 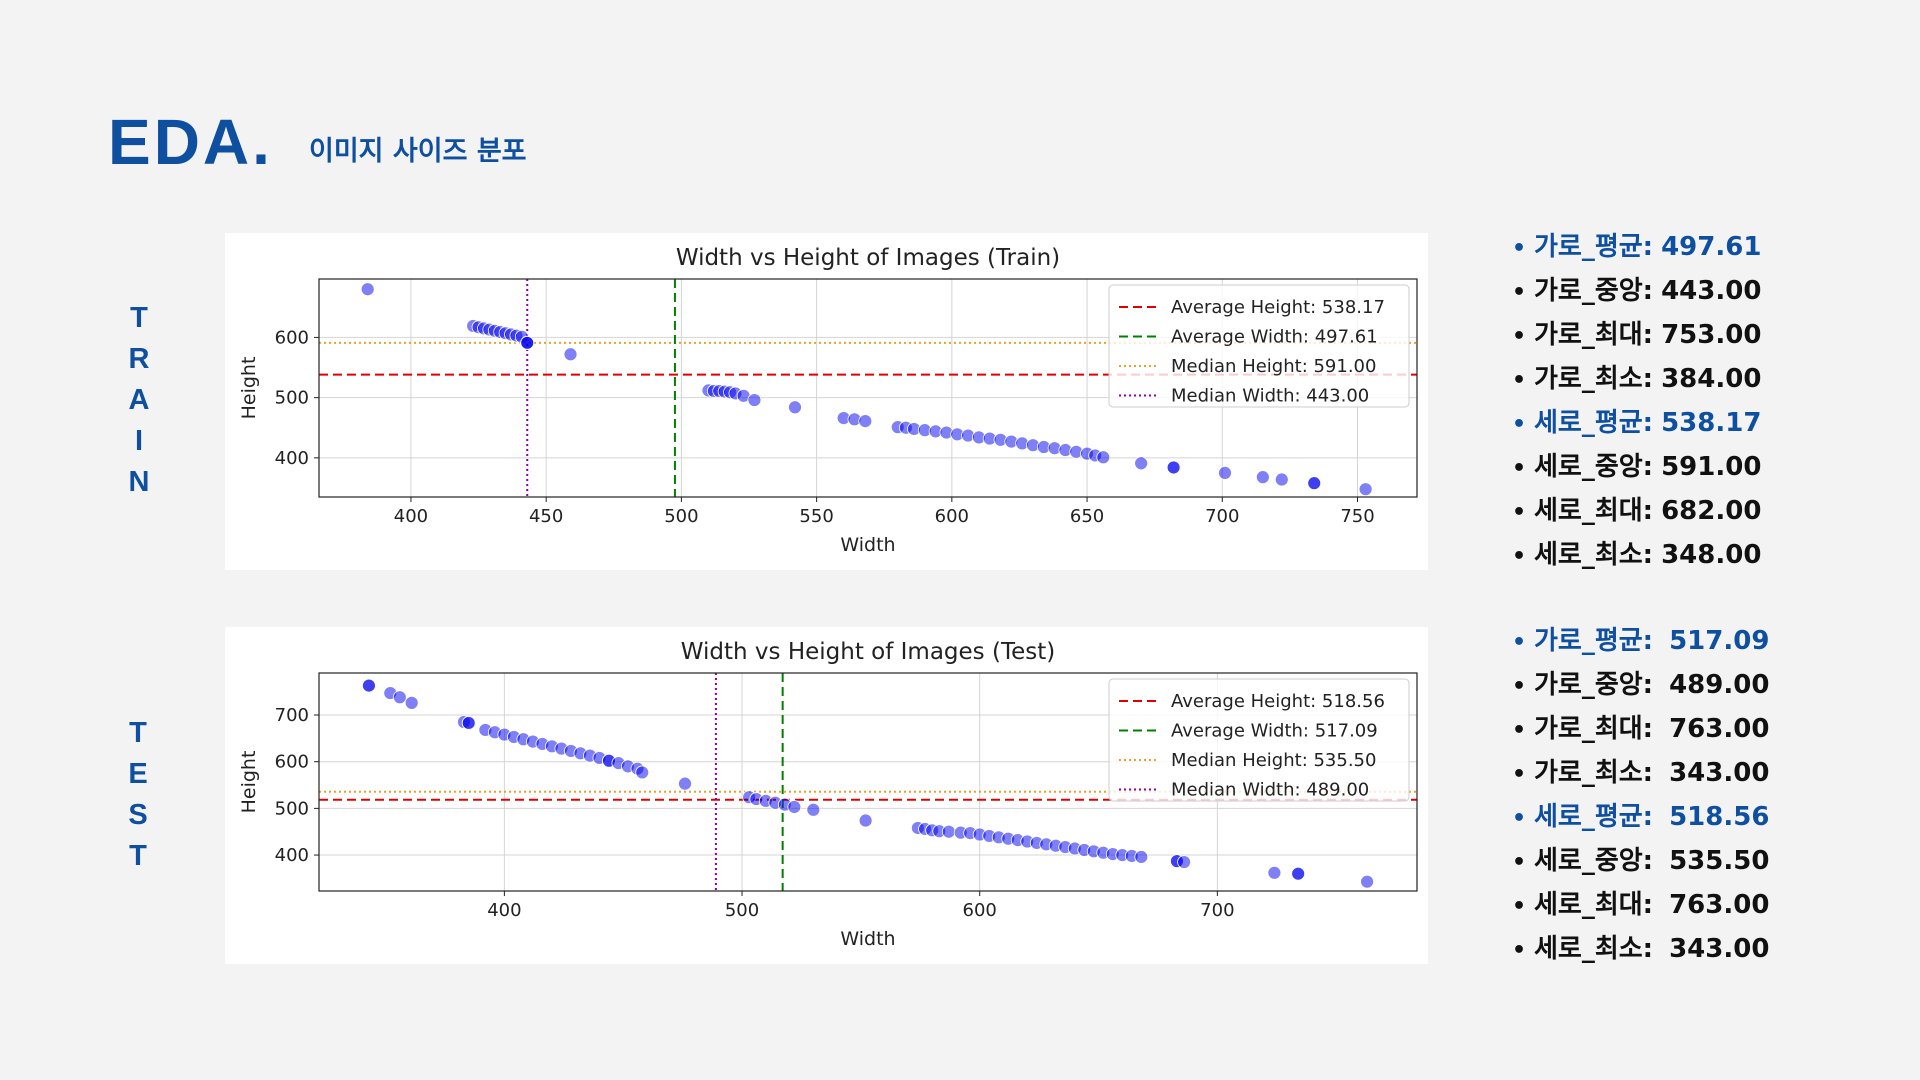 What do you see at coordinates (1270, 790) in the screenshot?
I see `legend-label: Median Width: 489.00` at bounding box center [1270, 790].